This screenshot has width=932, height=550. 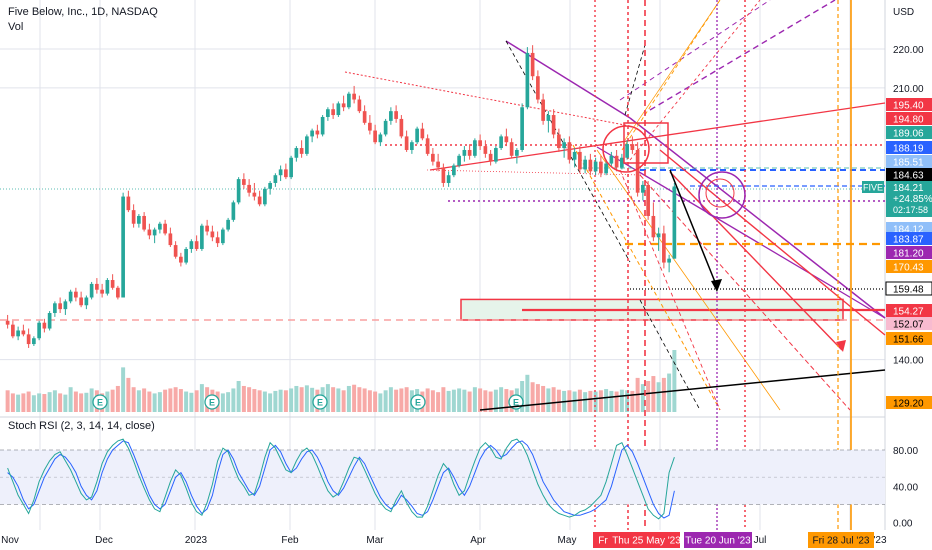 I want to click on rsi-tick-label: 80.00, so click(x=905, y=451).